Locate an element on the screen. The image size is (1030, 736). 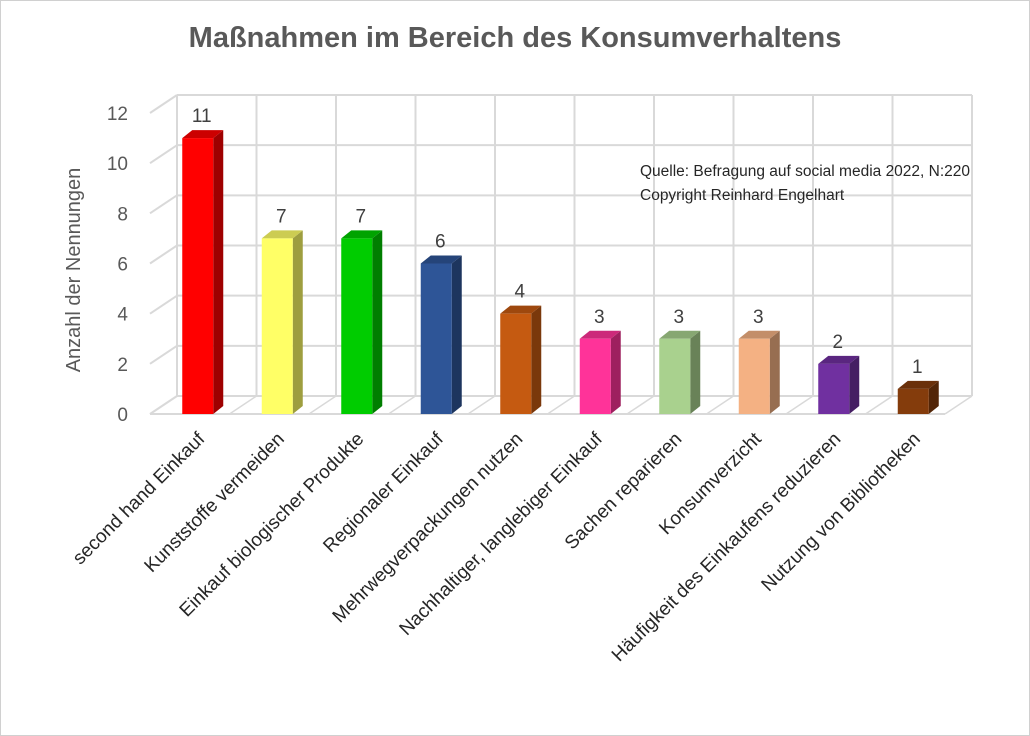
x-tick-label: Nutzung von Bibliotheken is located at coordinates (841, 512).